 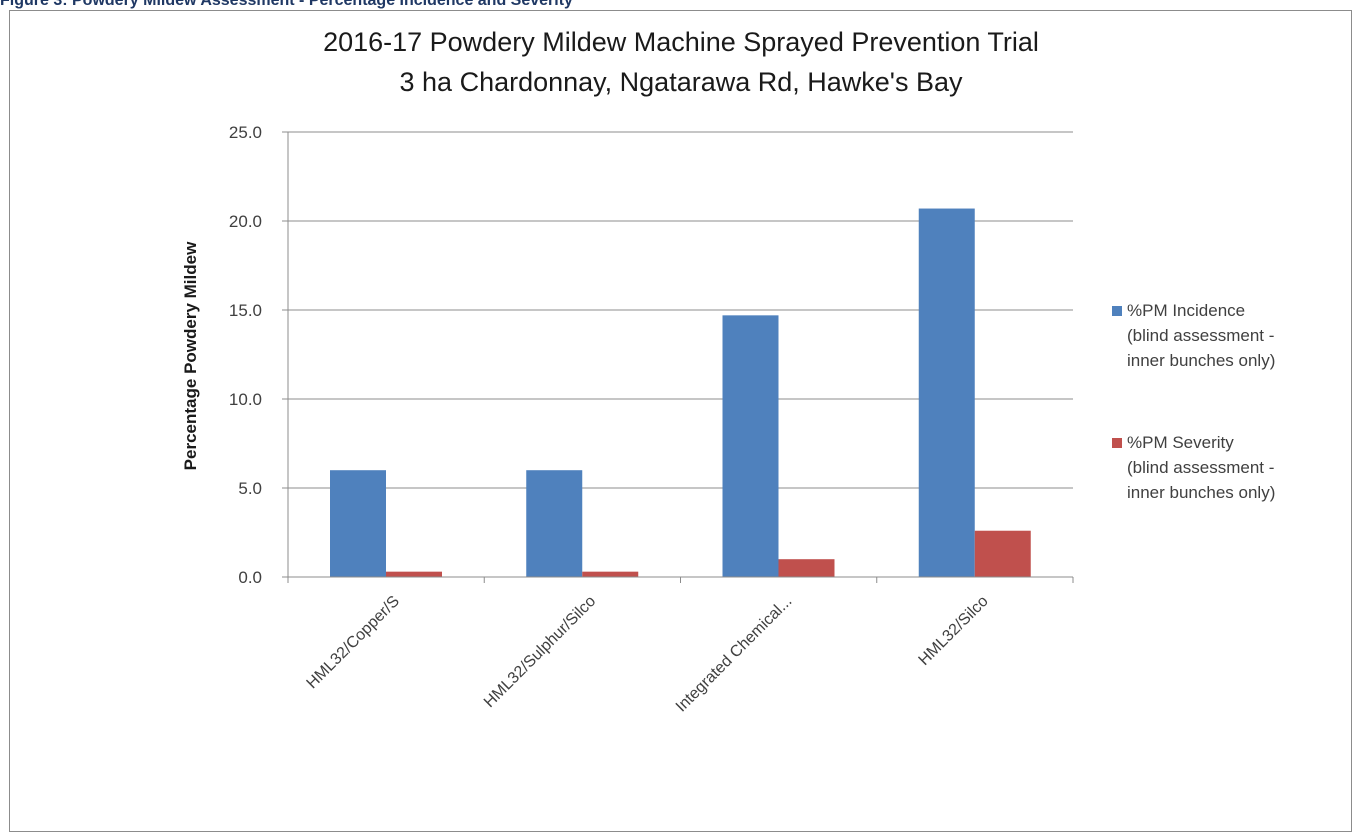 I want to click on x-category-label: HML32/Copper/S, so click(x=353, y=642).